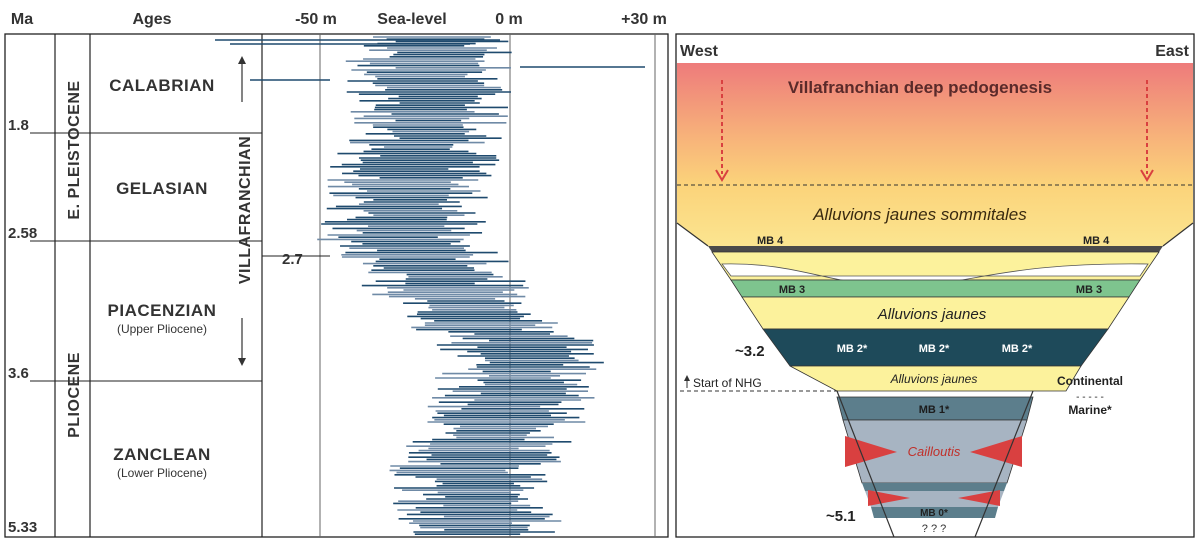  What do you see at coordinates (699, 51) in the screenshot?
I see `west-label: West` at bounding box center [699, 51].